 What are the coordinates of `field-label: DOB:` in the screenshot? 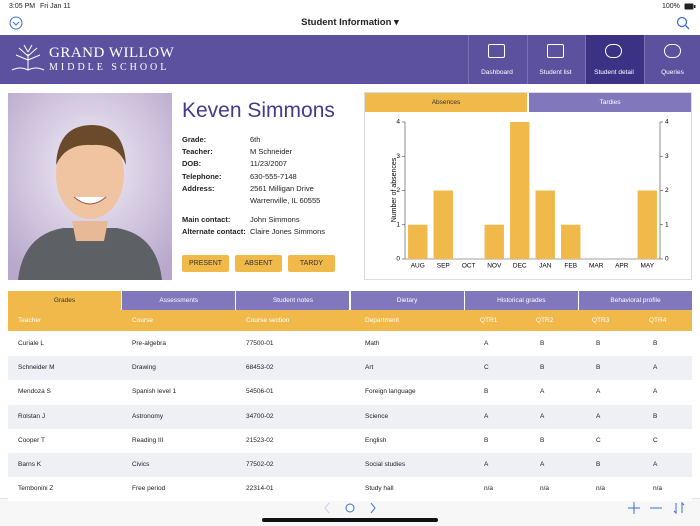 It's located at (191, 163).